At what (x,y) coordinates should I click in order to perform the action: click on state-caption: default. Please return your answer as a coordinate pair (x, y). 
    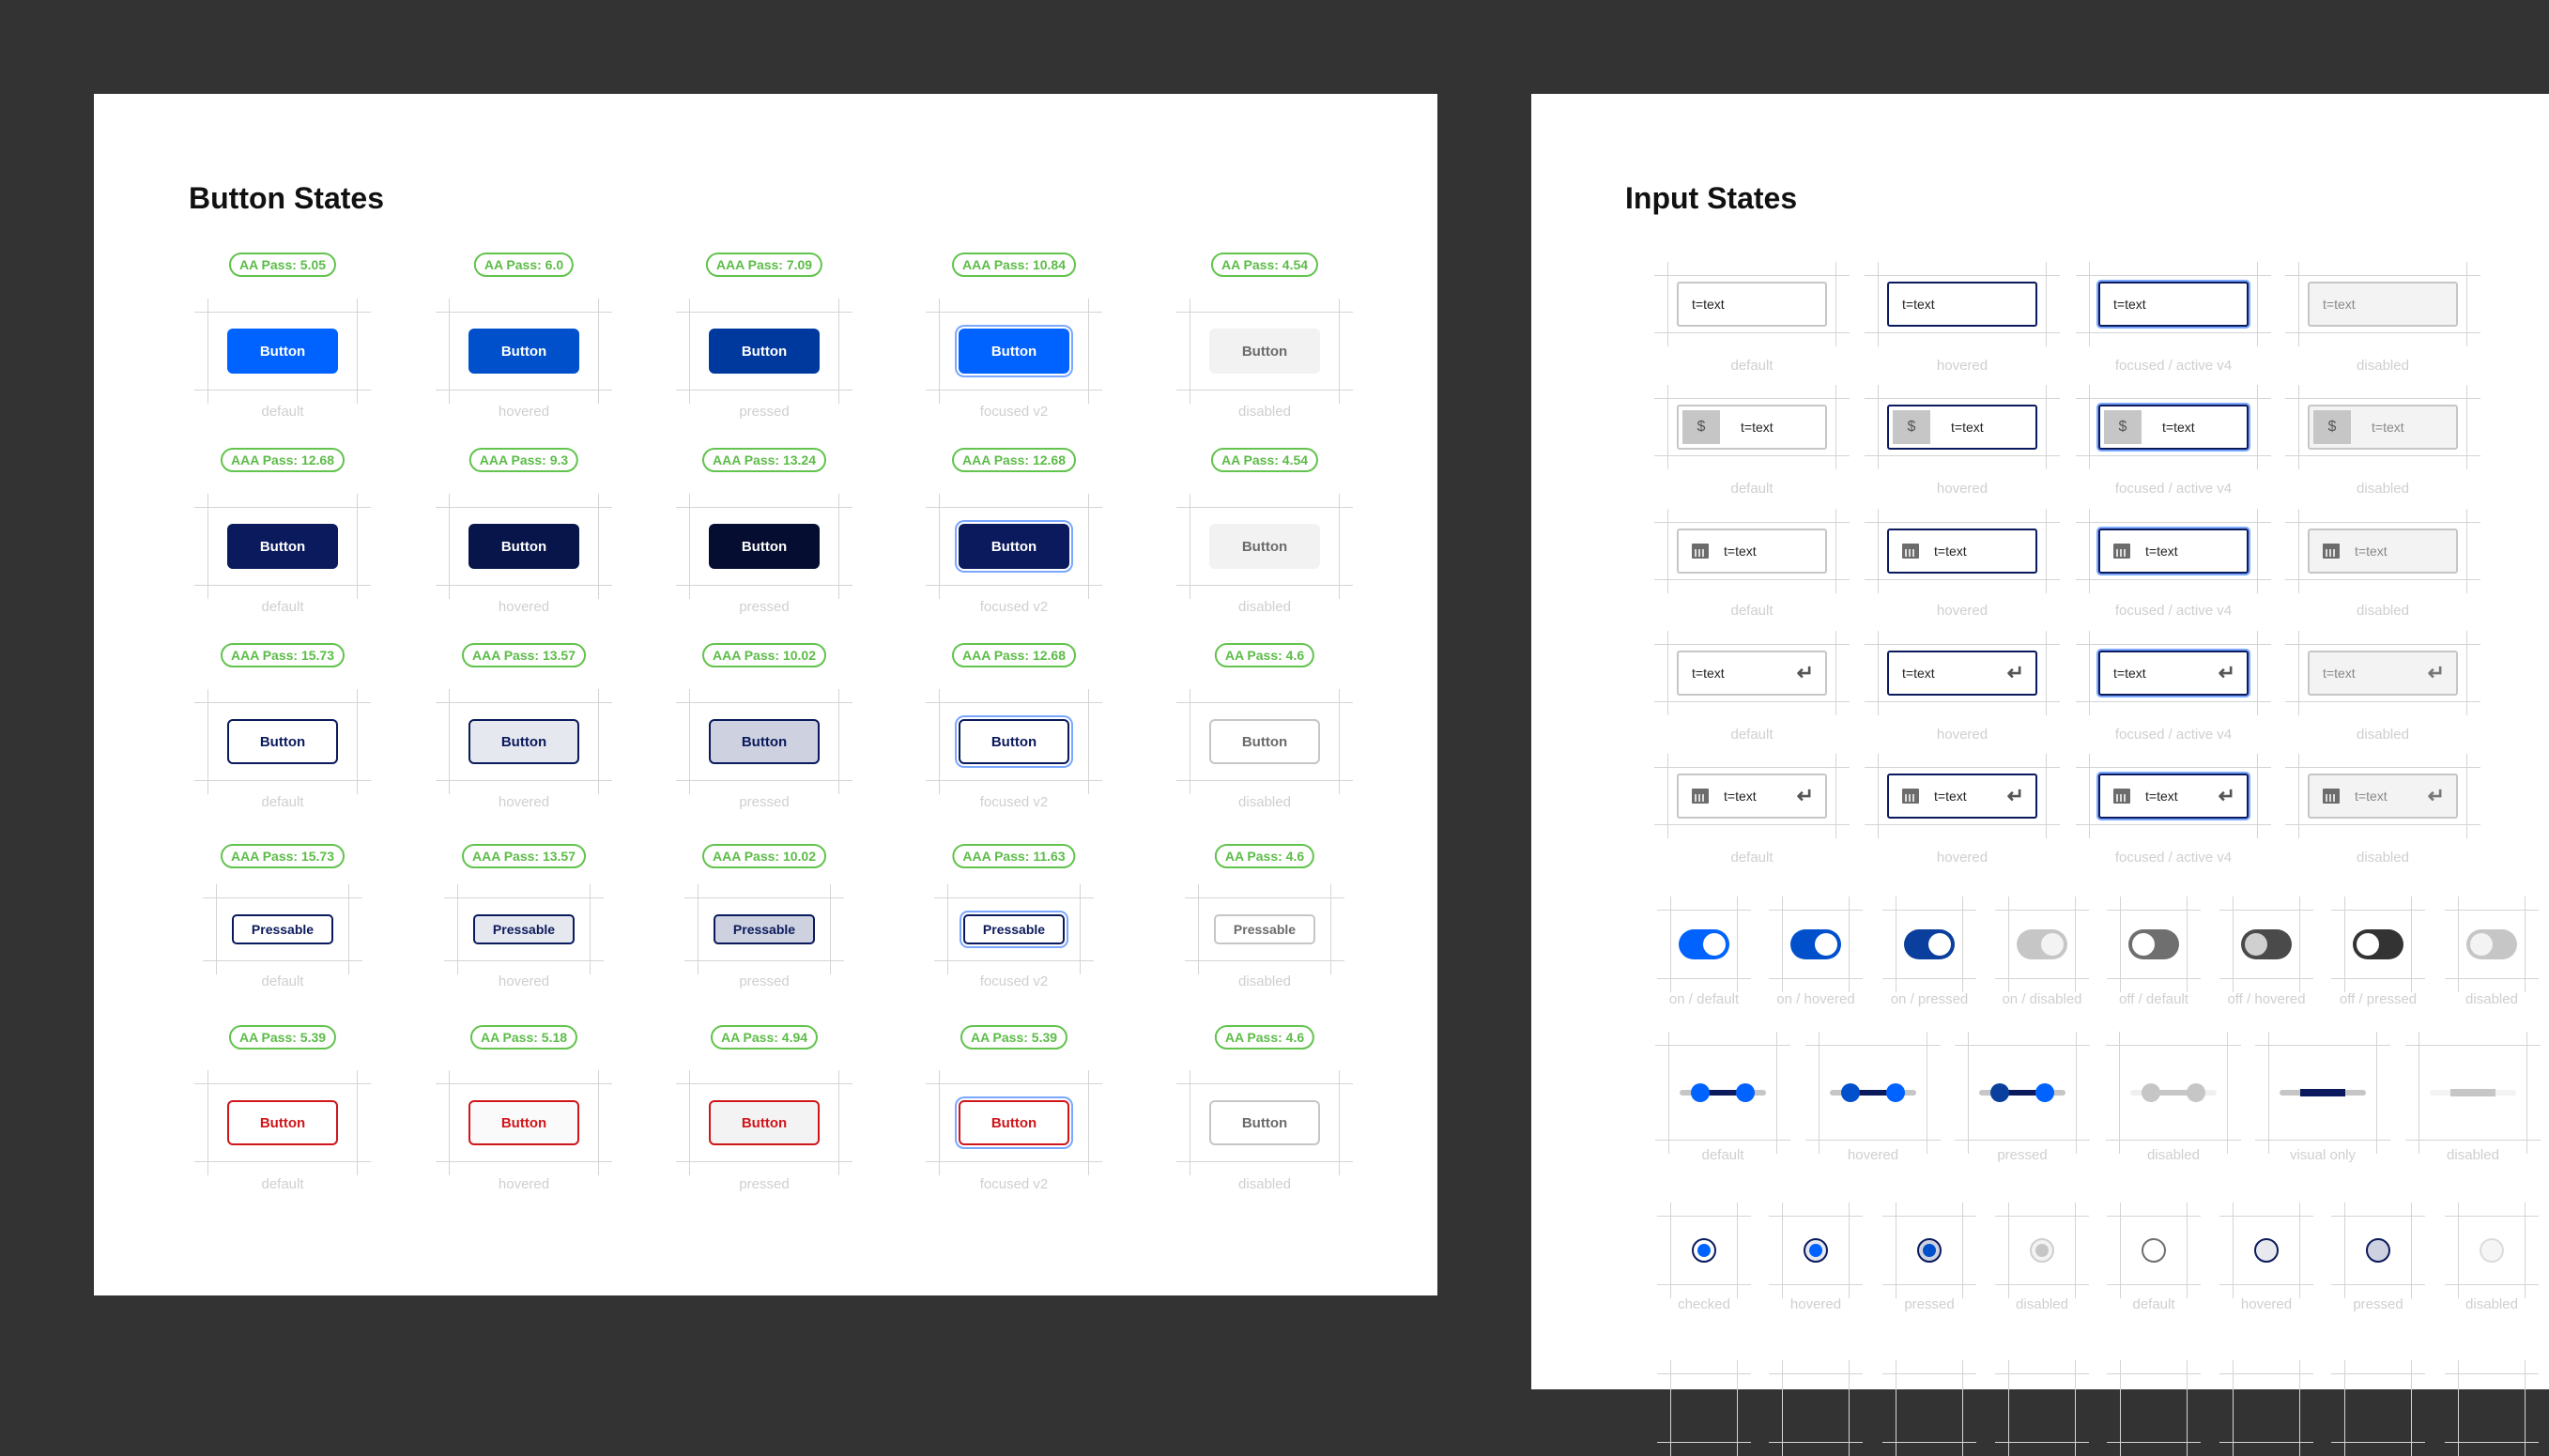
    Looking at the image, I should click on (1752, 366).